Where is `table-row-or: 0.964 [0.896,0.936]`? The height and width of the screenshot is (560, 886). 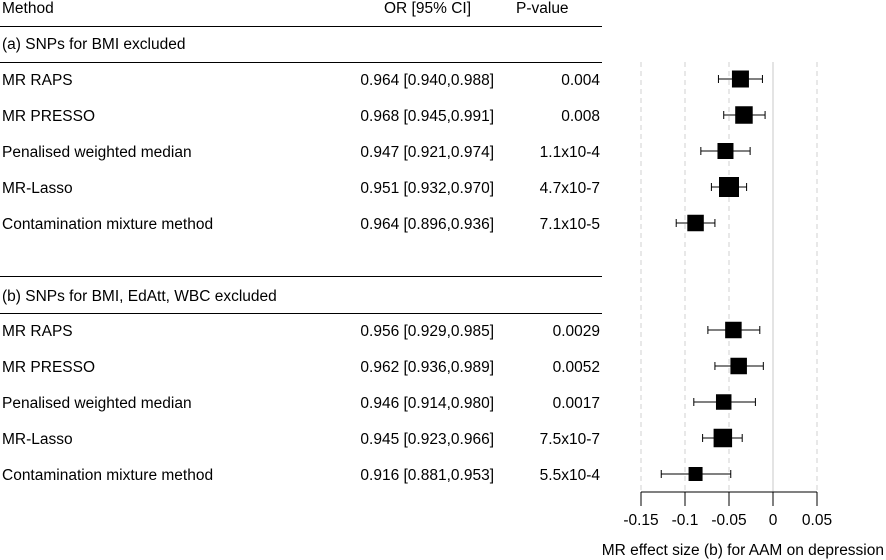 table-row-or: 0.964 [0.896,0.936] is located at coordinates (427, 224).